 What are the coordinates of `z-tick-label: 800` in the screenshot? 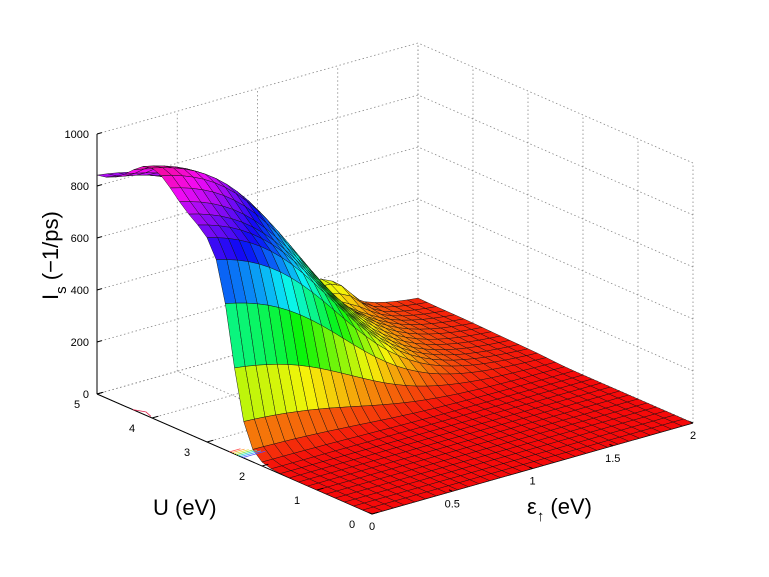 It's located at (80, 187).